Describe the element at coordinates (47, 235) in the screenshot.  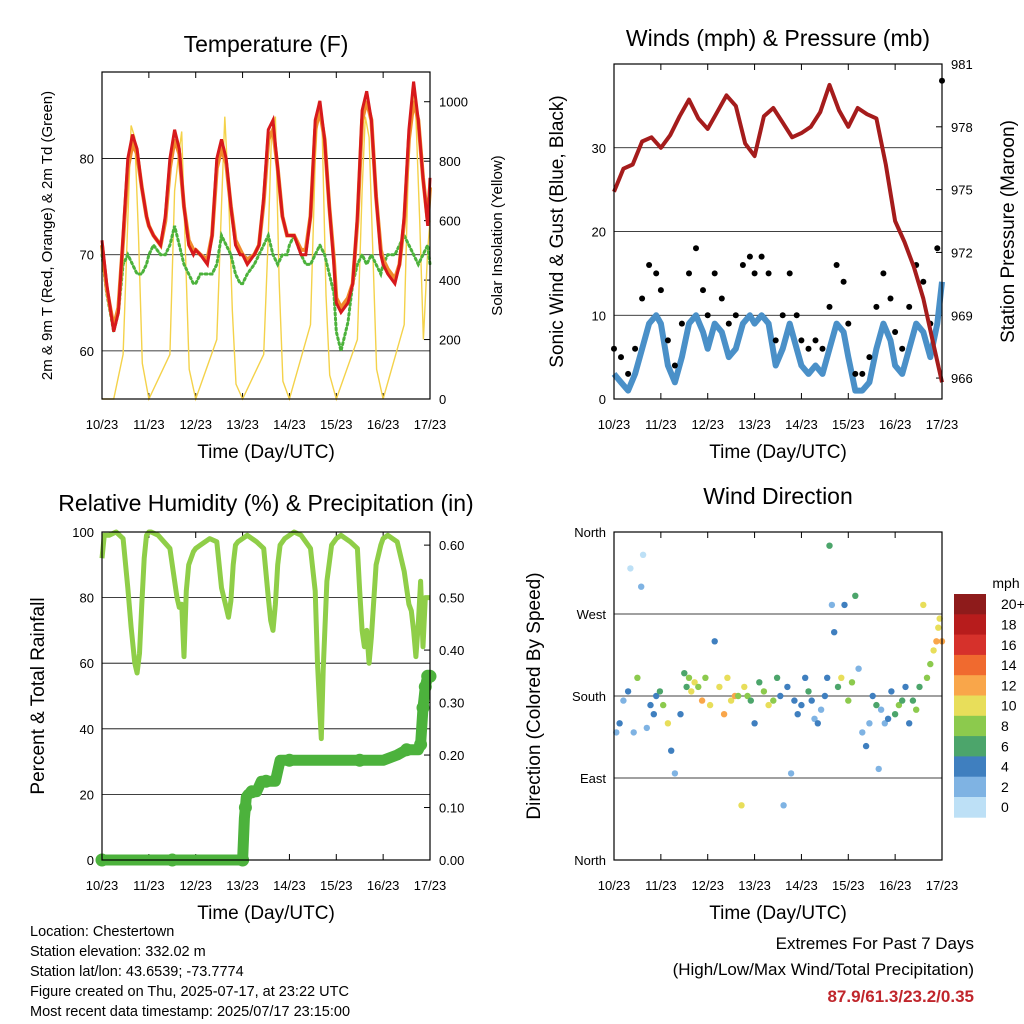
I see `y-axis-label: 2m & 9m T (Red, Orange) & 2m Td (Green)` at that location.